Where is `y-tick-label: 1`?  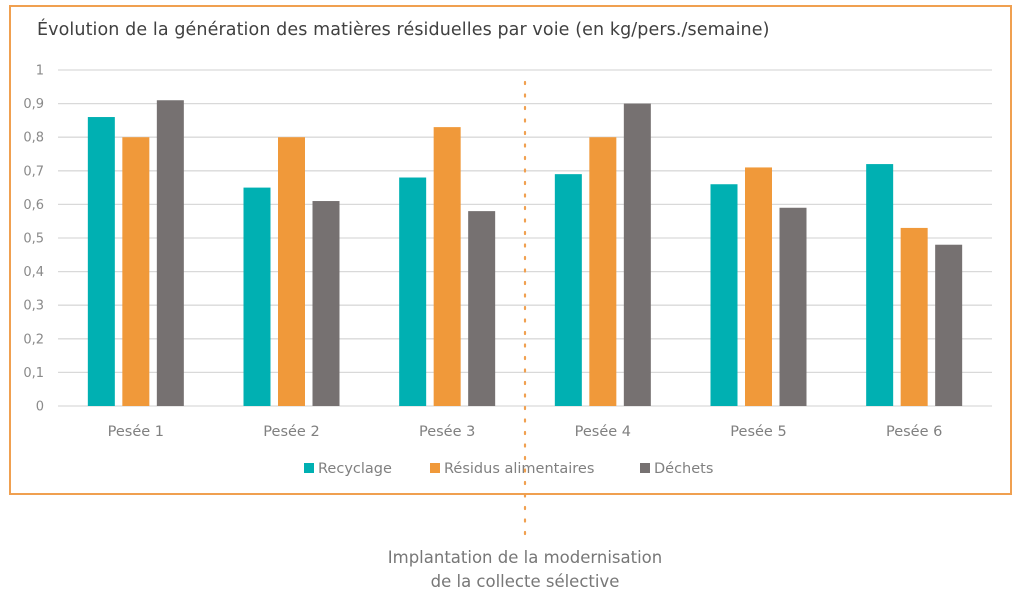 y-tick-label: 1 is located at coordinates (40, 71).